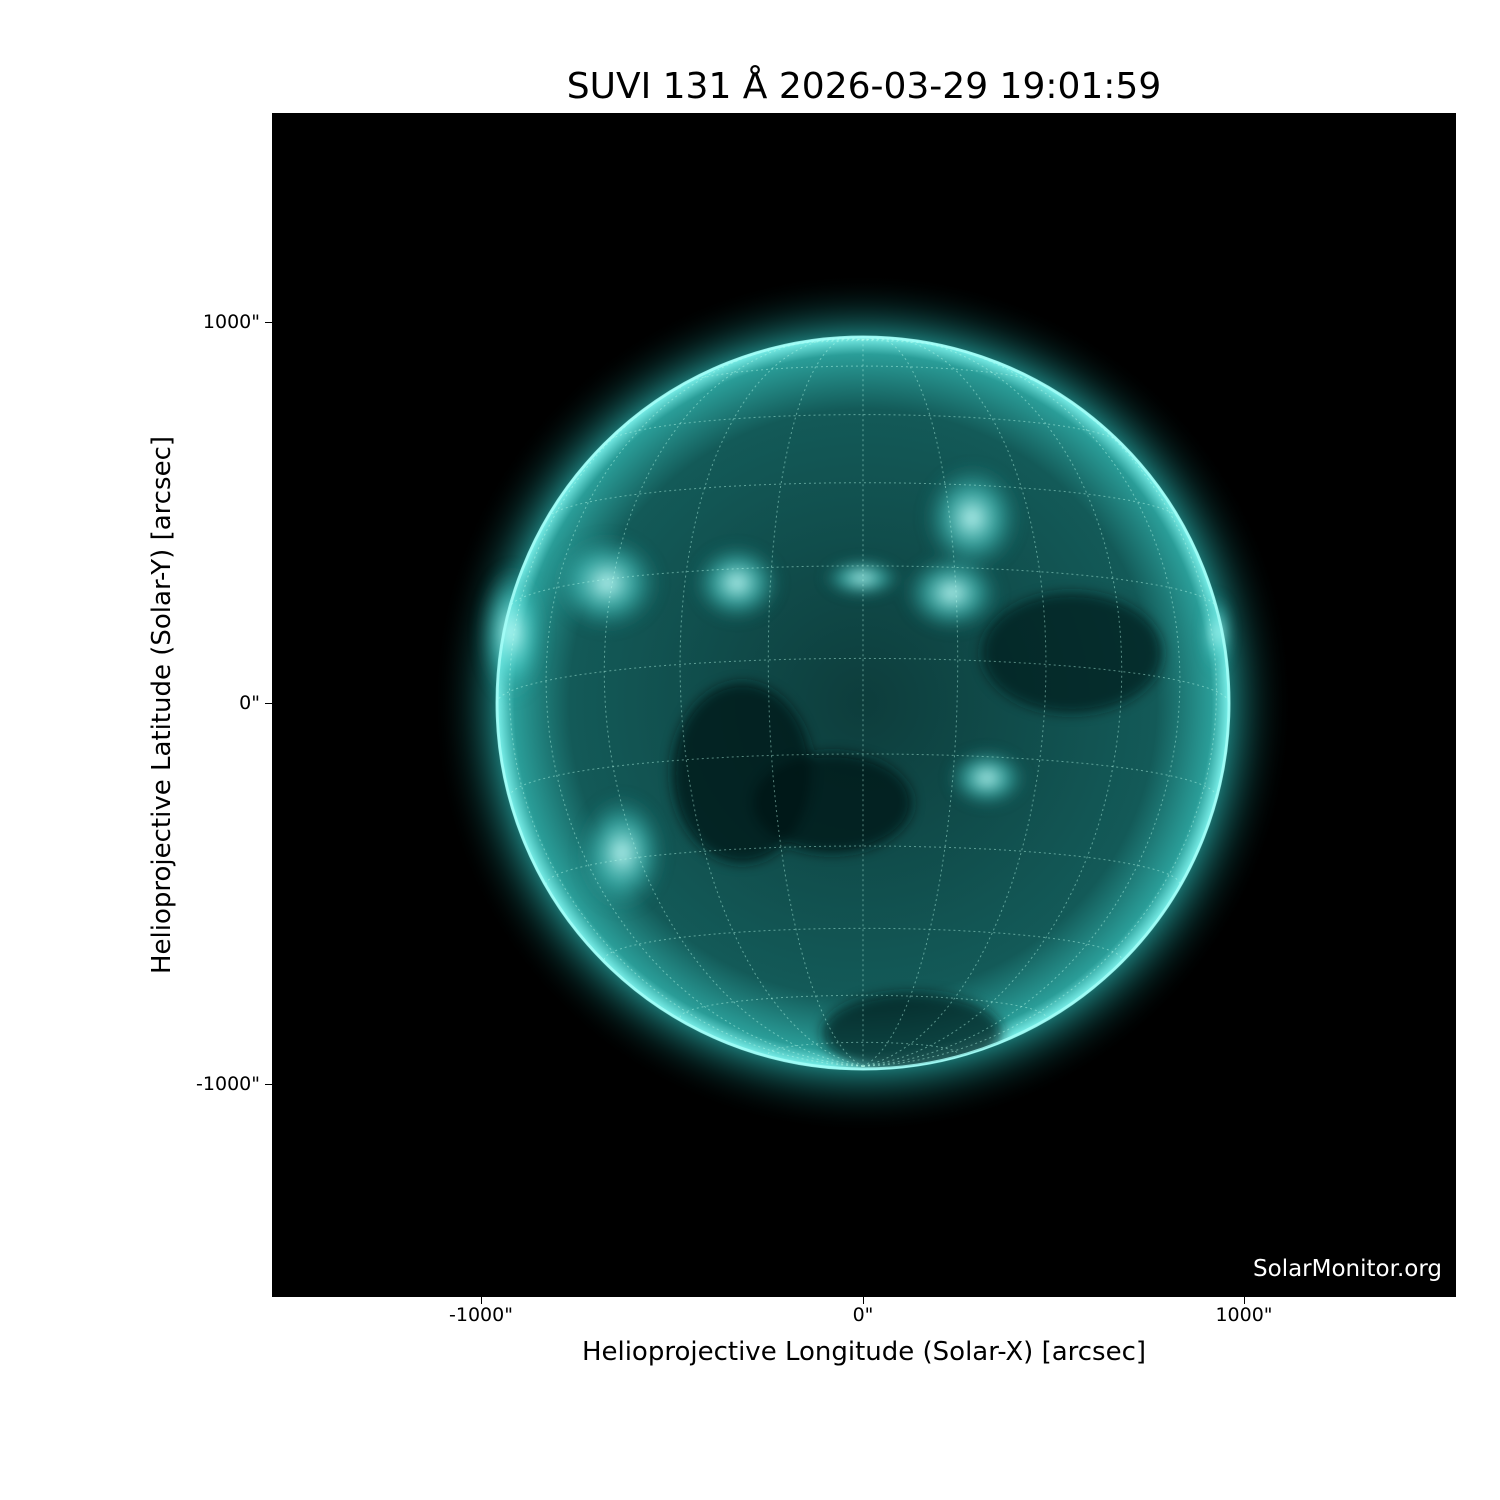 The height and width of the screenshot is (1500, 1500). I want to click on plot-title: SUVI 131 Å 2026-03-29 19:01:59, so click(864, 86).